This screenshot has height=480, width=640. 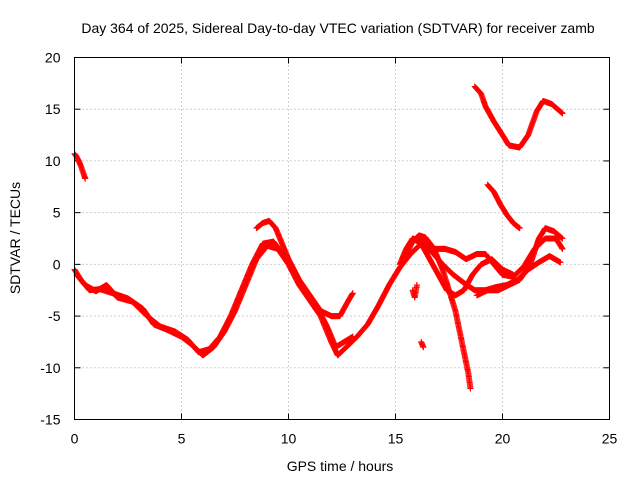 I want to click on series-trace-l, so click(x=503, y=206).